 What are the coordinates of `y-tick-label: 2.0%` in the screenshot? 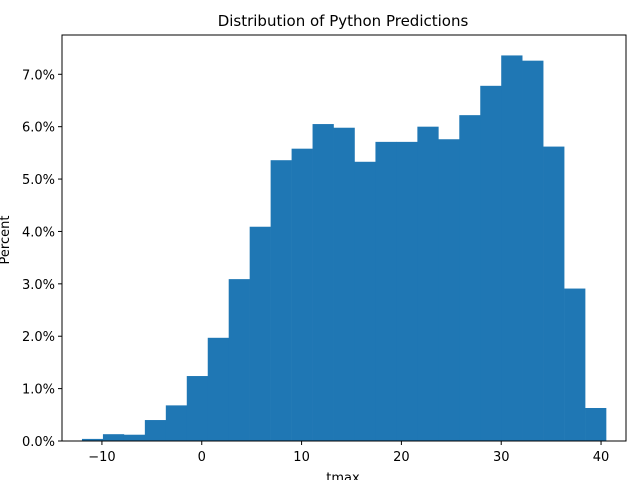 It's located at (38, 337).